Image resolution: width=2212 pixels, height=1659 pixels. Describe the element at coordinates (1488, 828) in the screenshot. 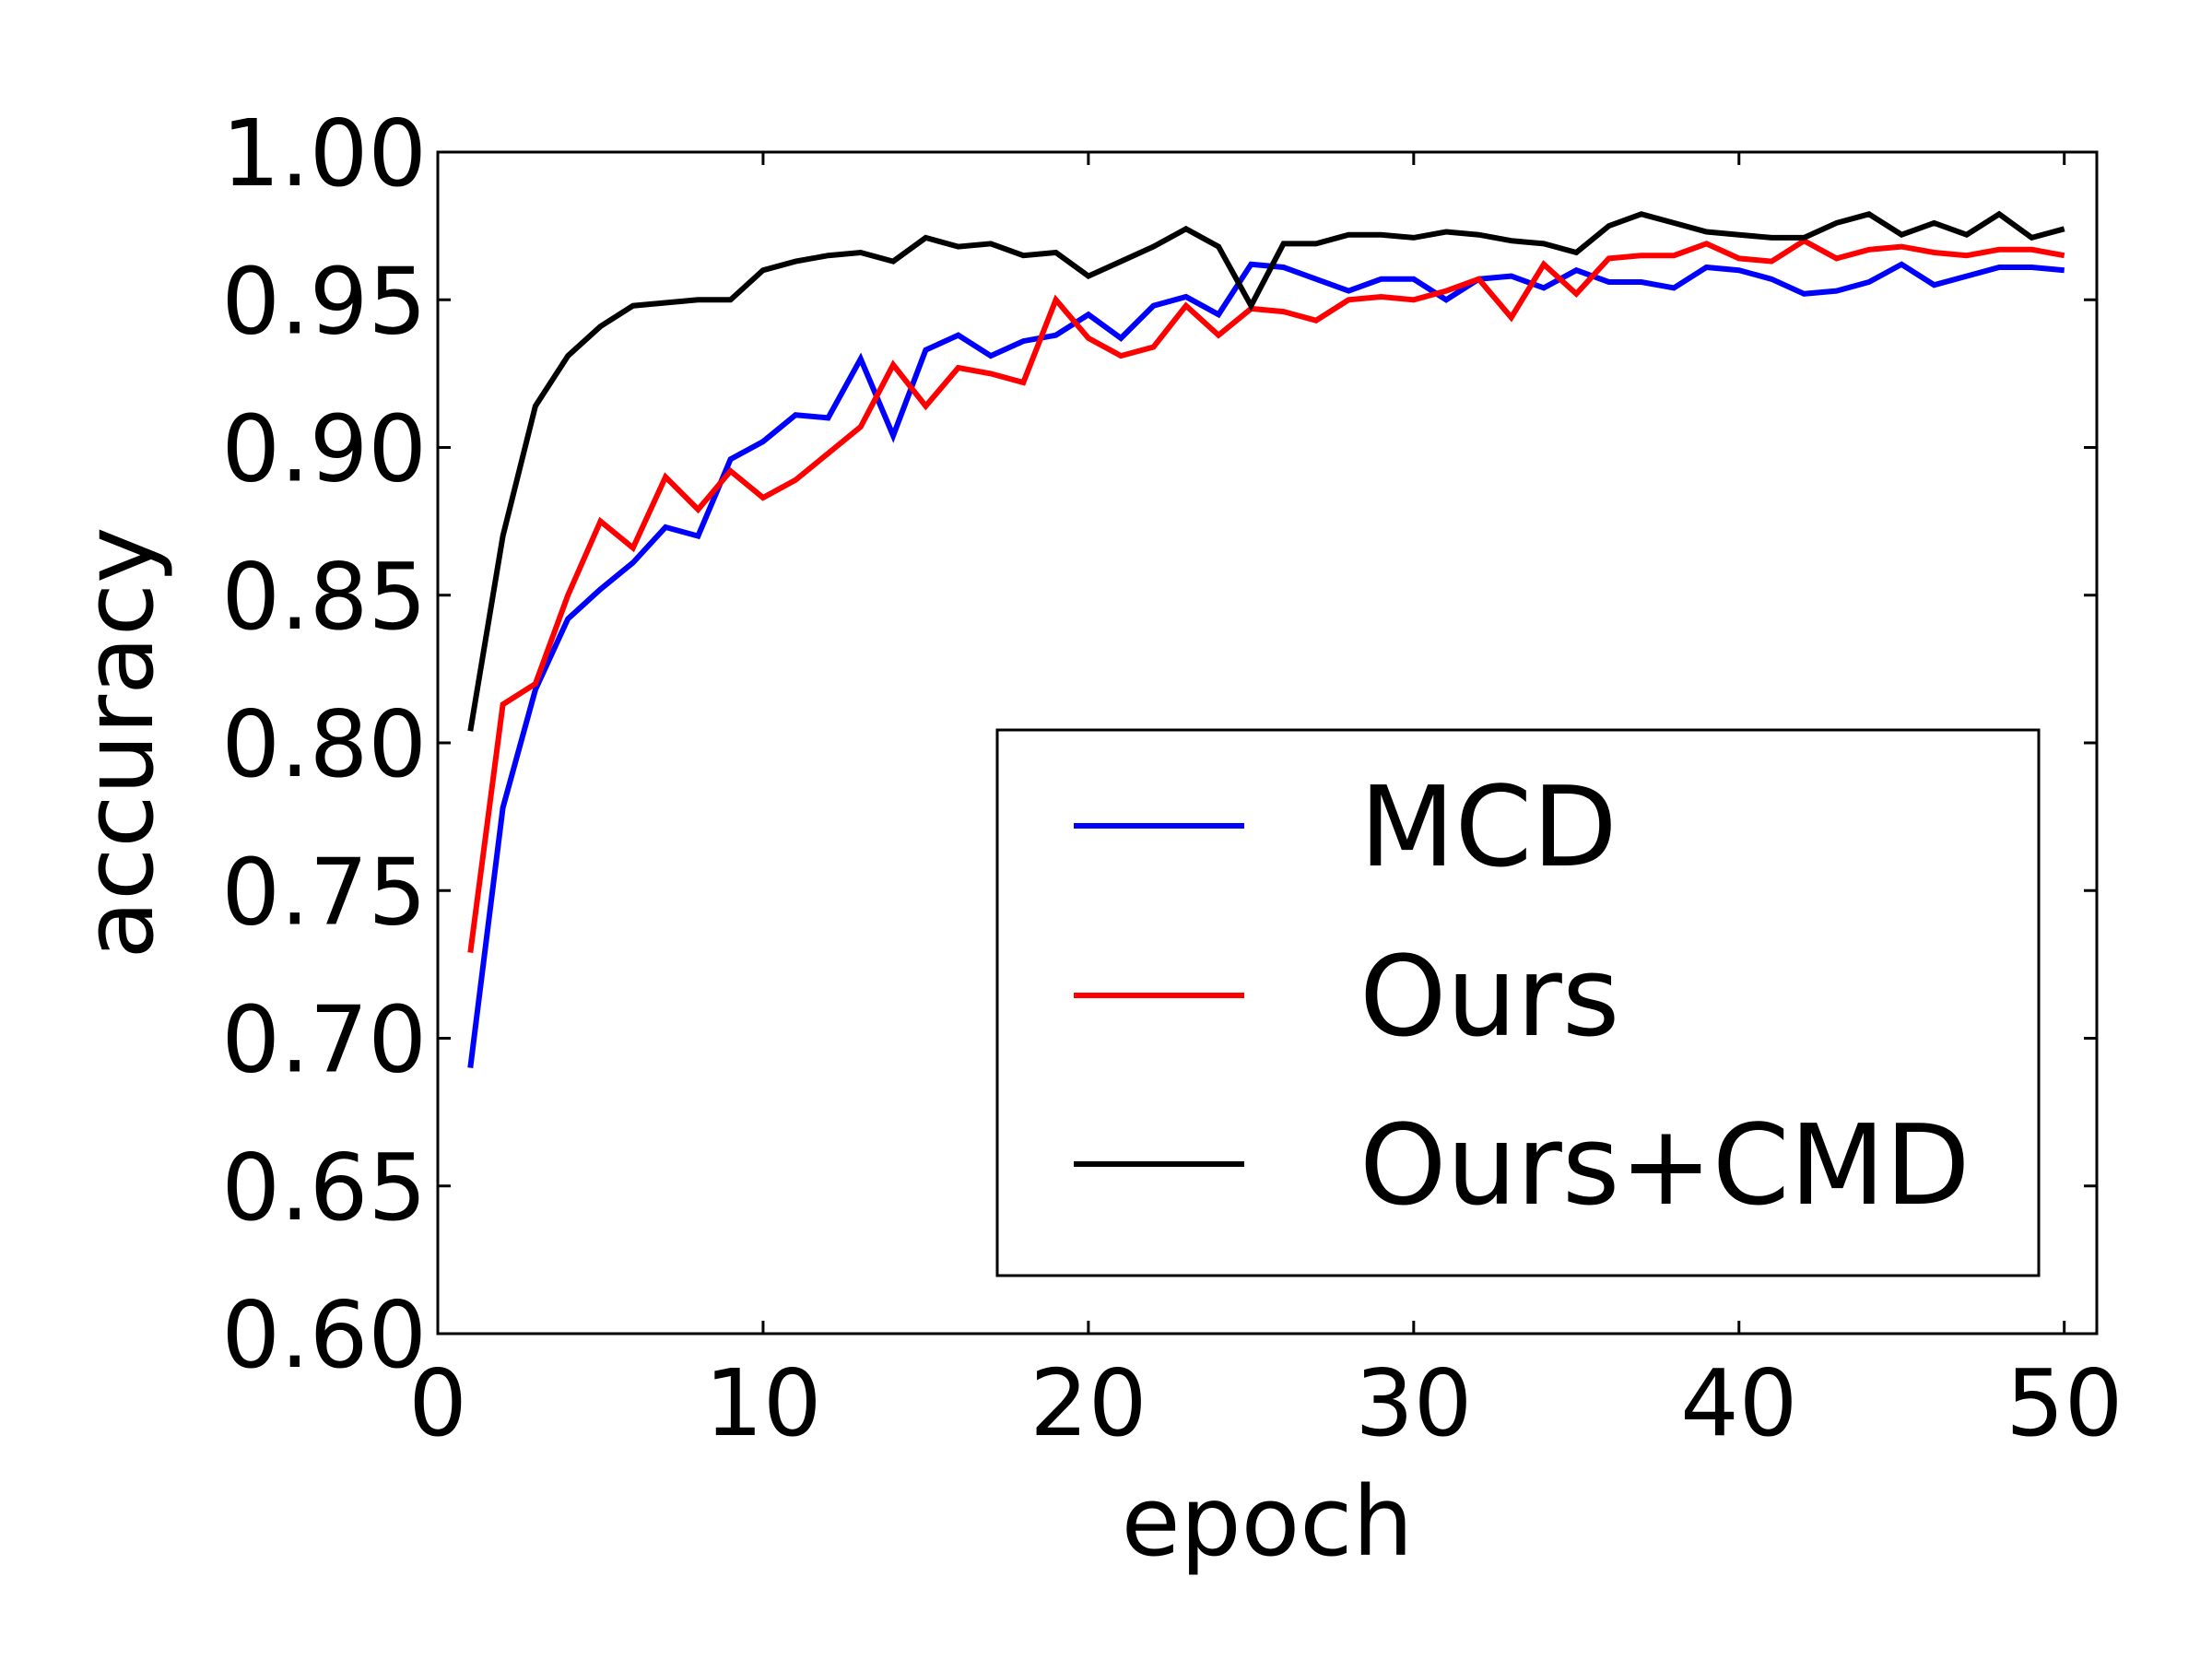

I see `legend-label-mcd: MCD` at that location.